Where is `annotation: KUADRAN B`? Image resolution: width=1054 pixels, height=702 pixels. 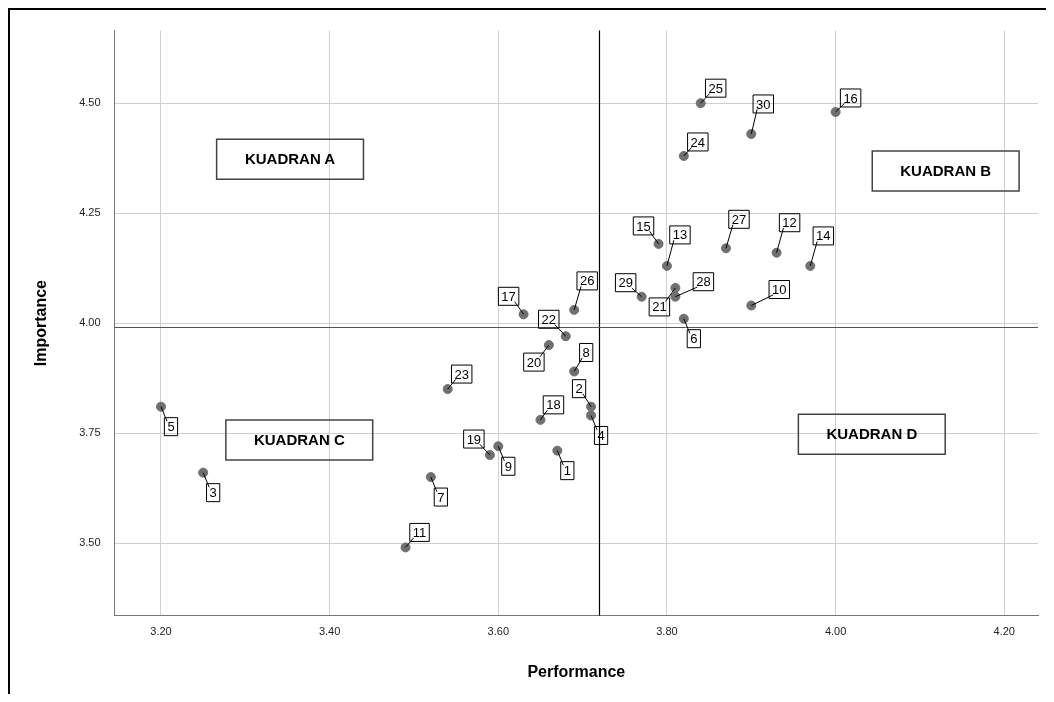 annotation: KUADRAN B is located at coordinates (946, 171).